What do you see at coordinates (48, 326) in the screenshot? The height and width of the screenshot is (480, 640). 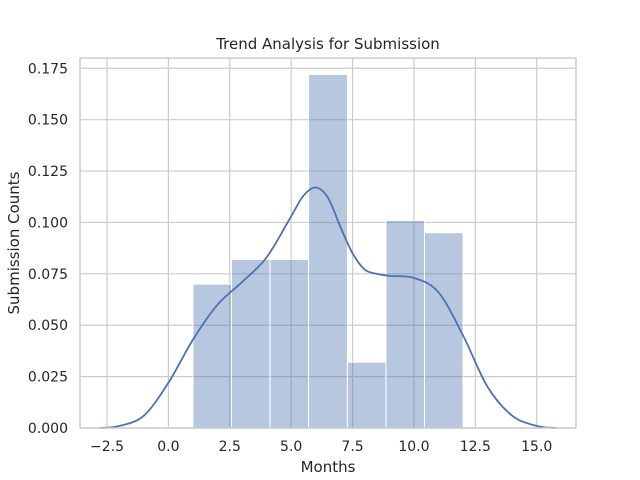 I see `y-tick-label: 0.050` at bounding box center [48, 326].